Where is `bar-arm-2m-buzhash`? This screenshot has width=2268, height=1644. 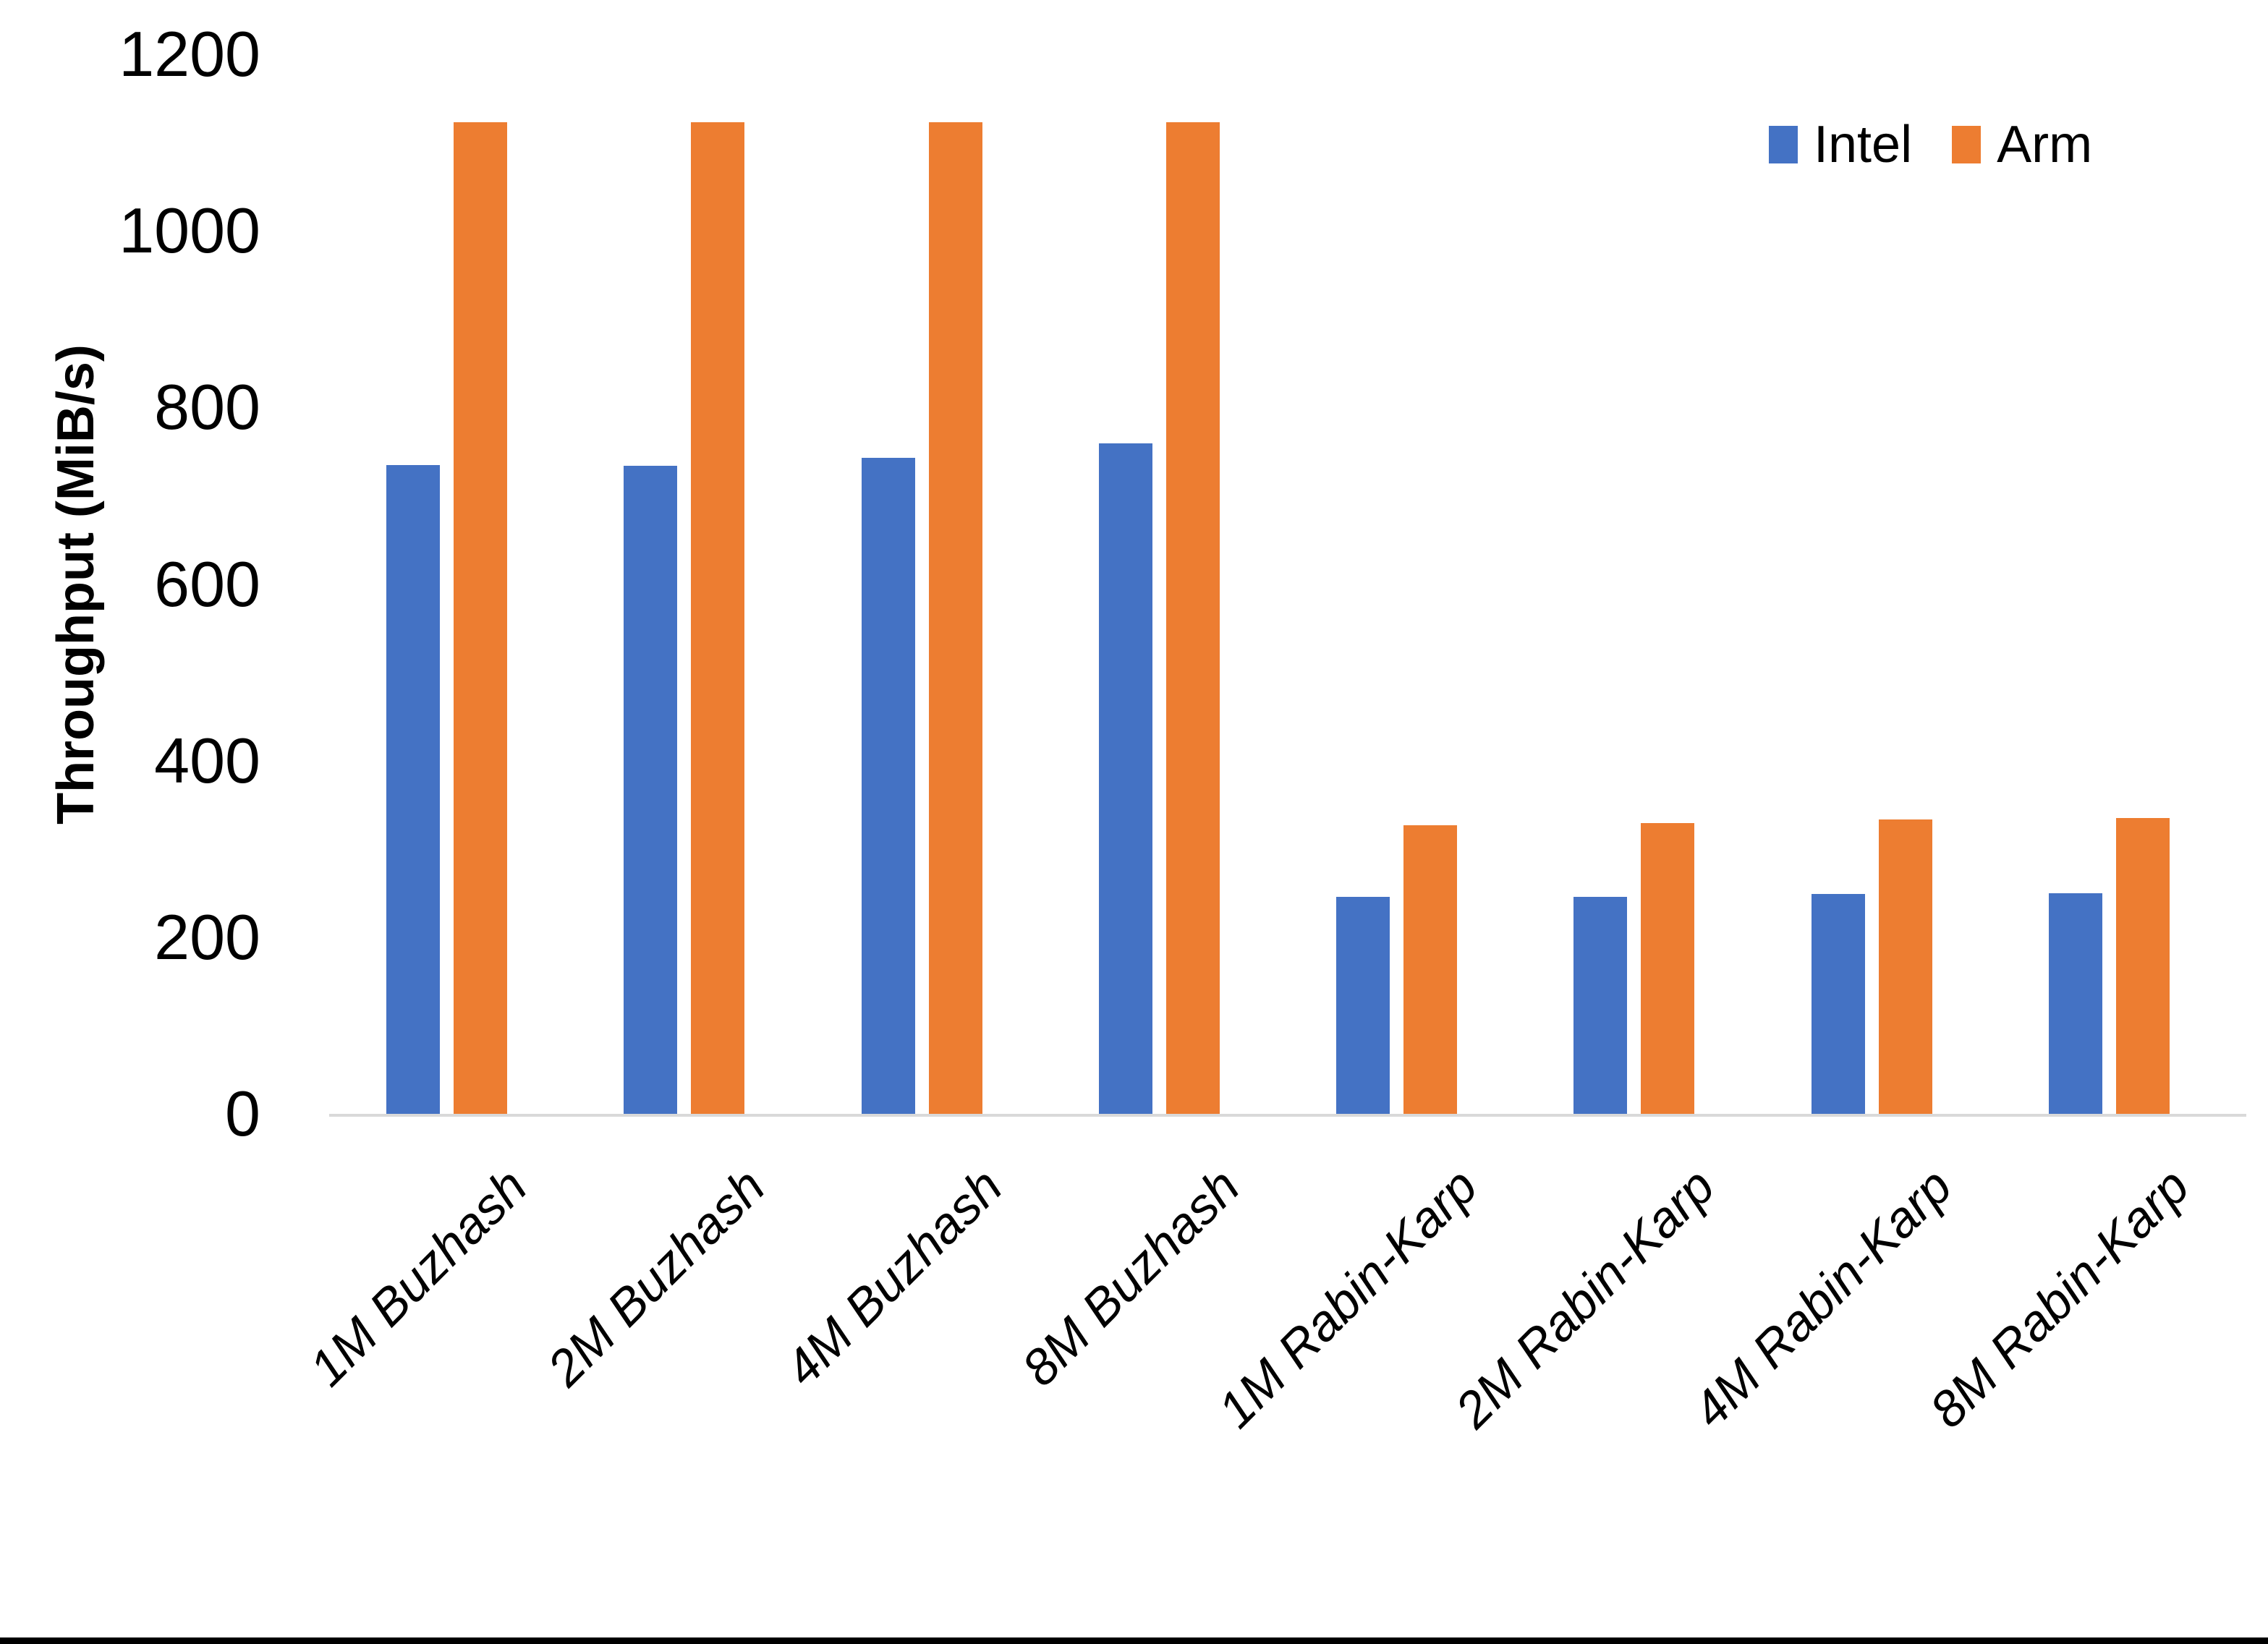
bar-arm-2m-buzhash is located at coordinates (718, 618).